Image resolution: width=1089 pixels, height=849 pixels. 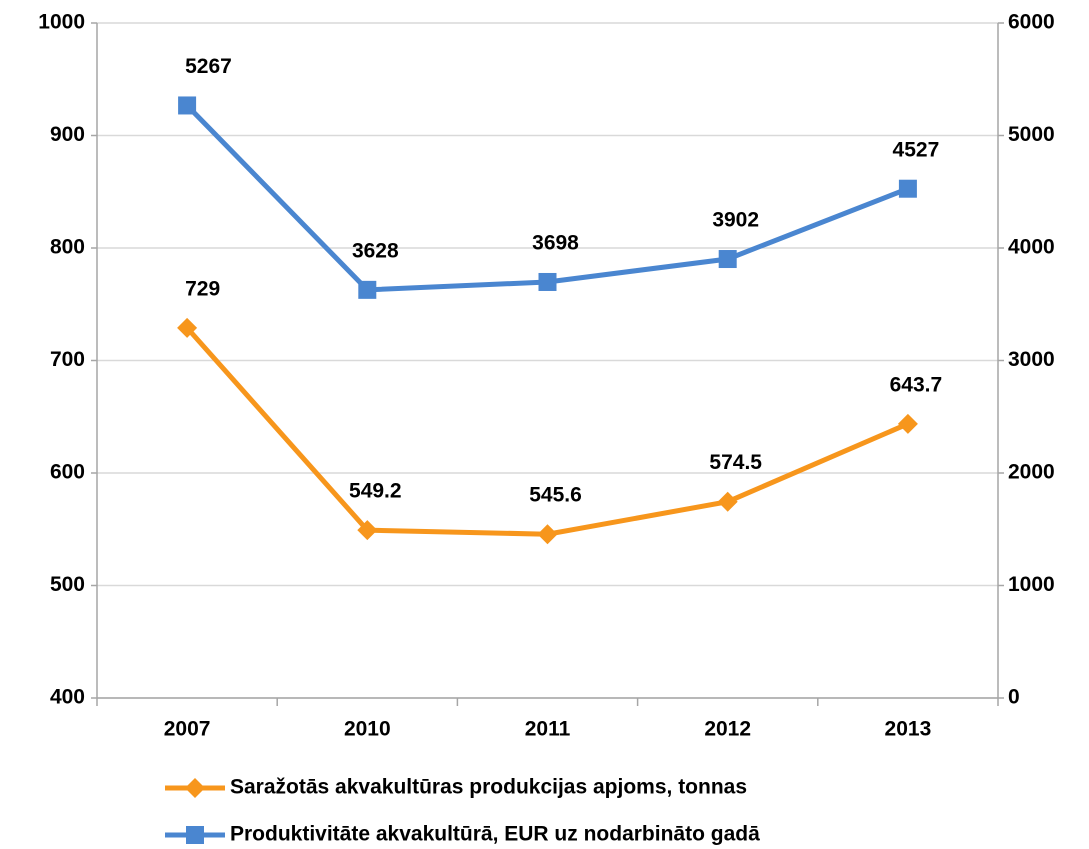 What do you see at coordinates (916, 384) in the screenshot?
I see `data-label: 643.7` at bounding box center [916, 384].